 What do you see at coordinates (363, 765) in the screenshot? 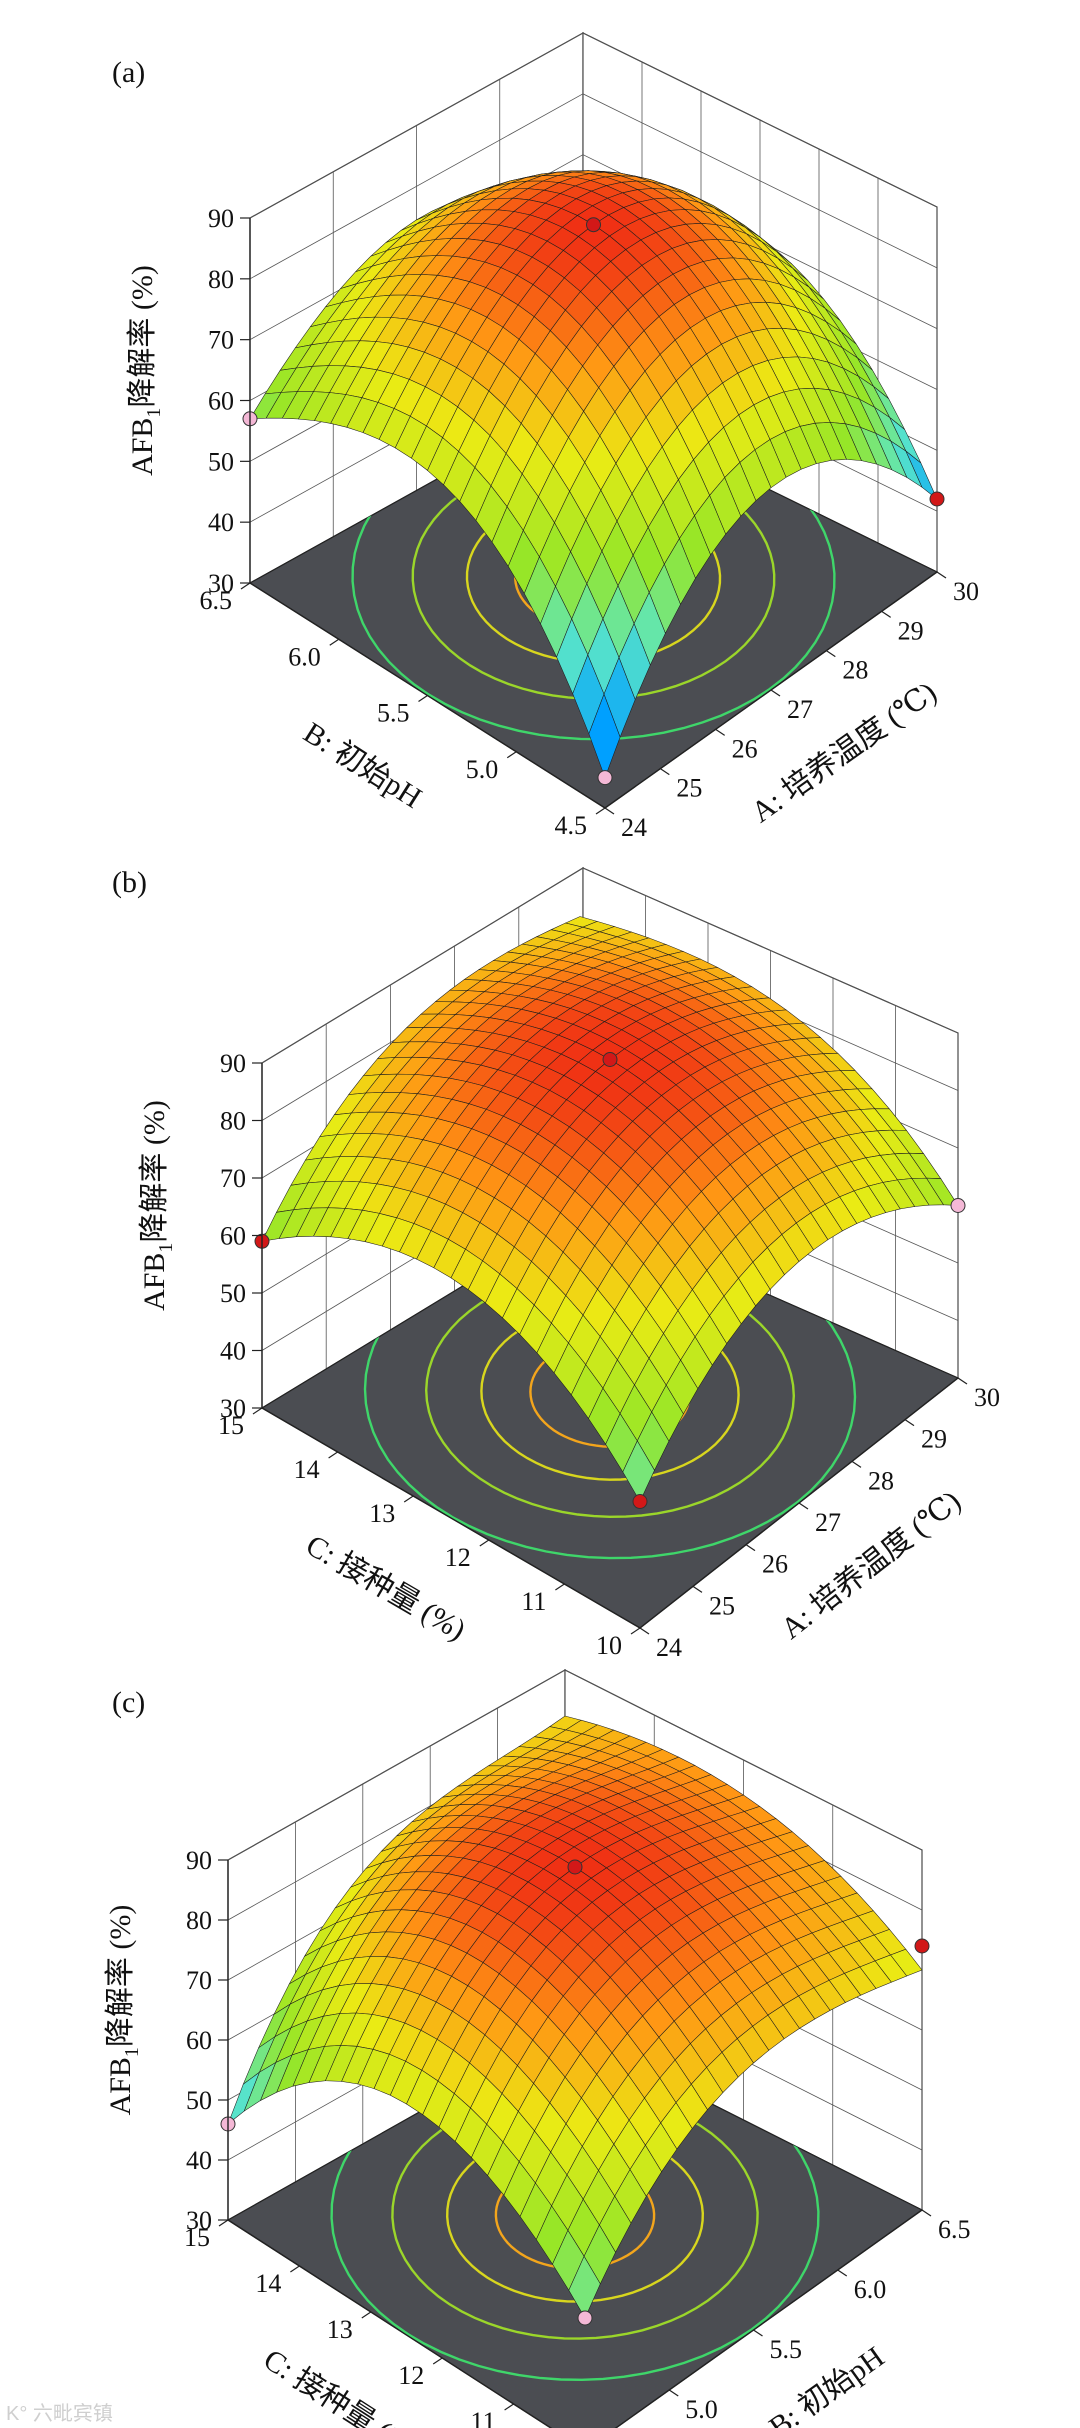
I see `y-axis-title: B: 初始pH` at bounding box center [363, 765].